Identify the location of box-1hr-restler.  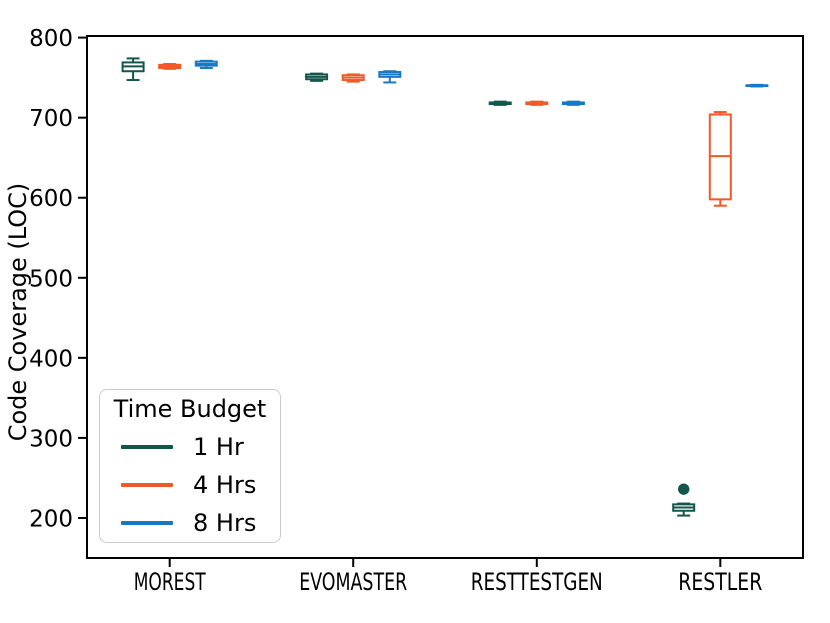
(684, 500).